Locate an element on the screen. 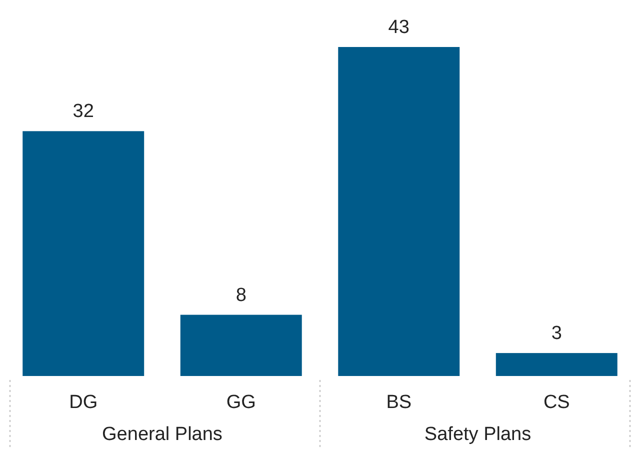 The width and height of the screenshot is (635, 450). data-label: 8 is located at coordinates (241, 295).